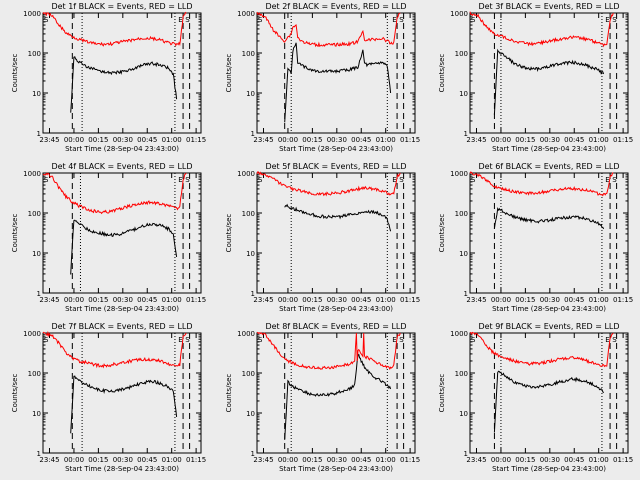 Image resolution: width=640 pixels, height=480 pixels. What do you see at coordinates (335, 6) in the screenshot?
I see `chart-title: Det 2f BLACK = Events, RED = LLD` at bounding box center [335, 6].